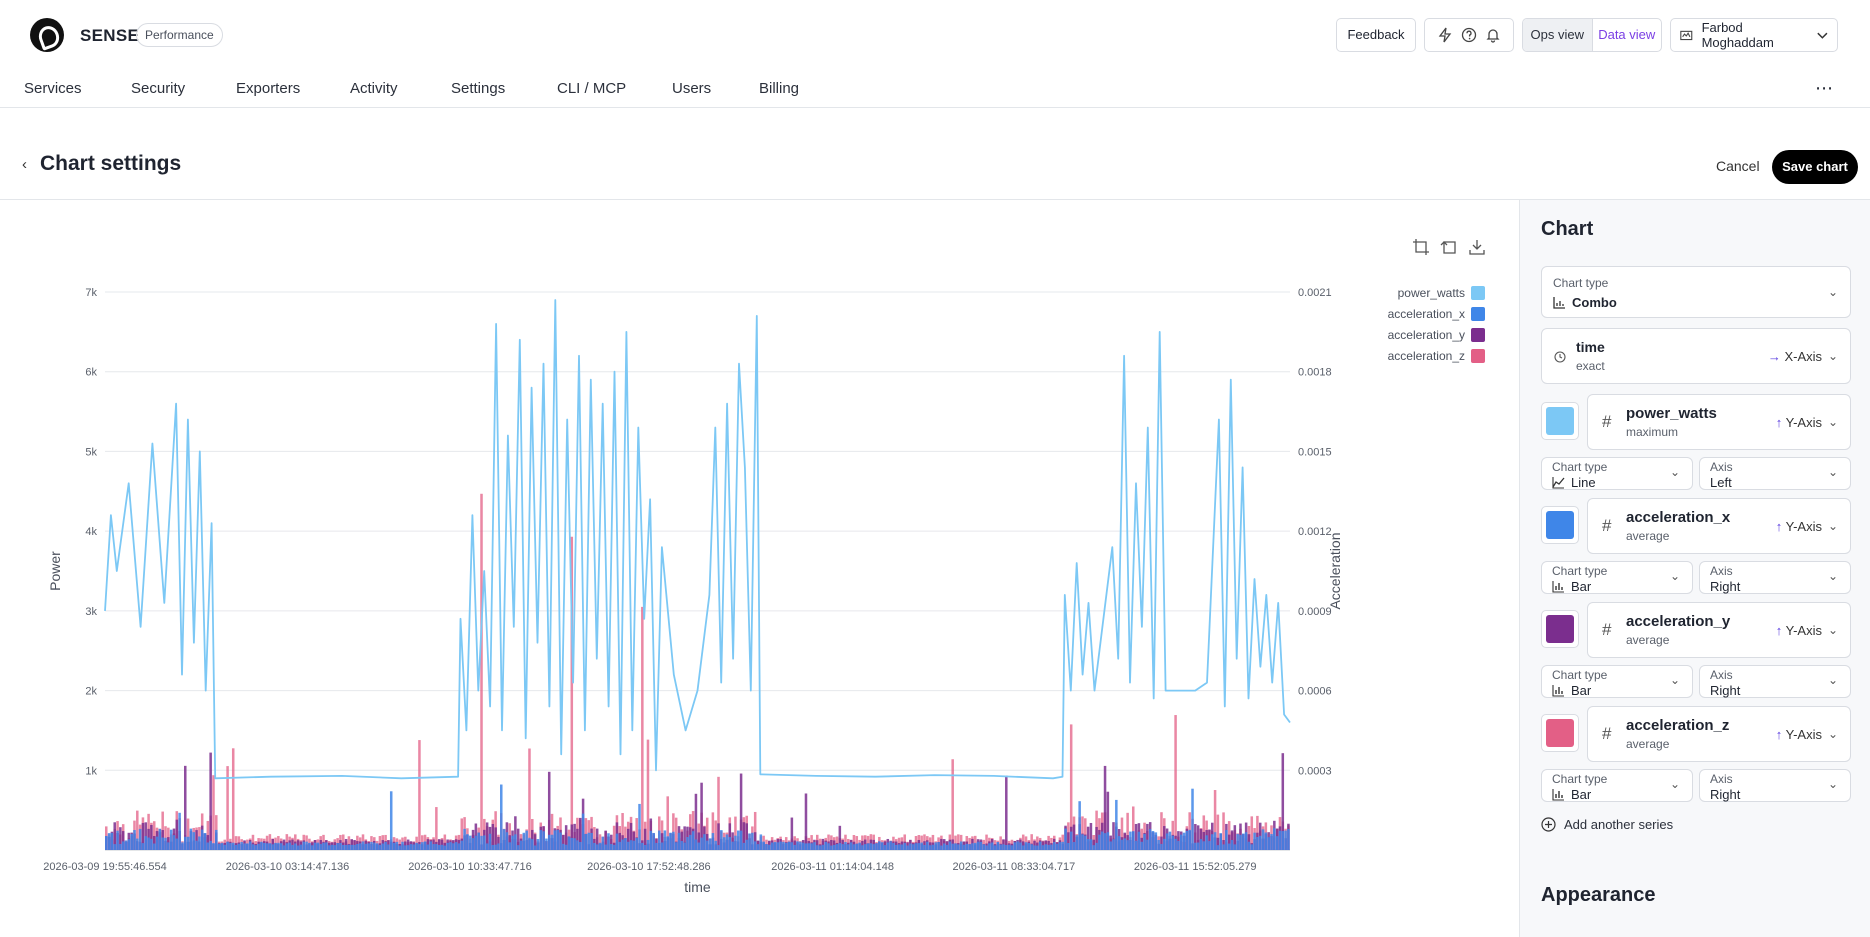  I want to click on legend-label: power_watts, so click(1431, 292).